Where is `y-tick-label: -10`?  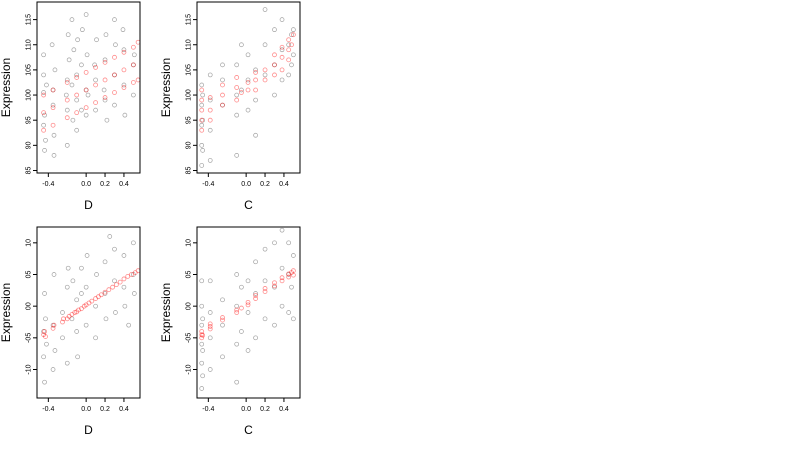 y-tick-label: -10 is located at coordinates (29, 369).